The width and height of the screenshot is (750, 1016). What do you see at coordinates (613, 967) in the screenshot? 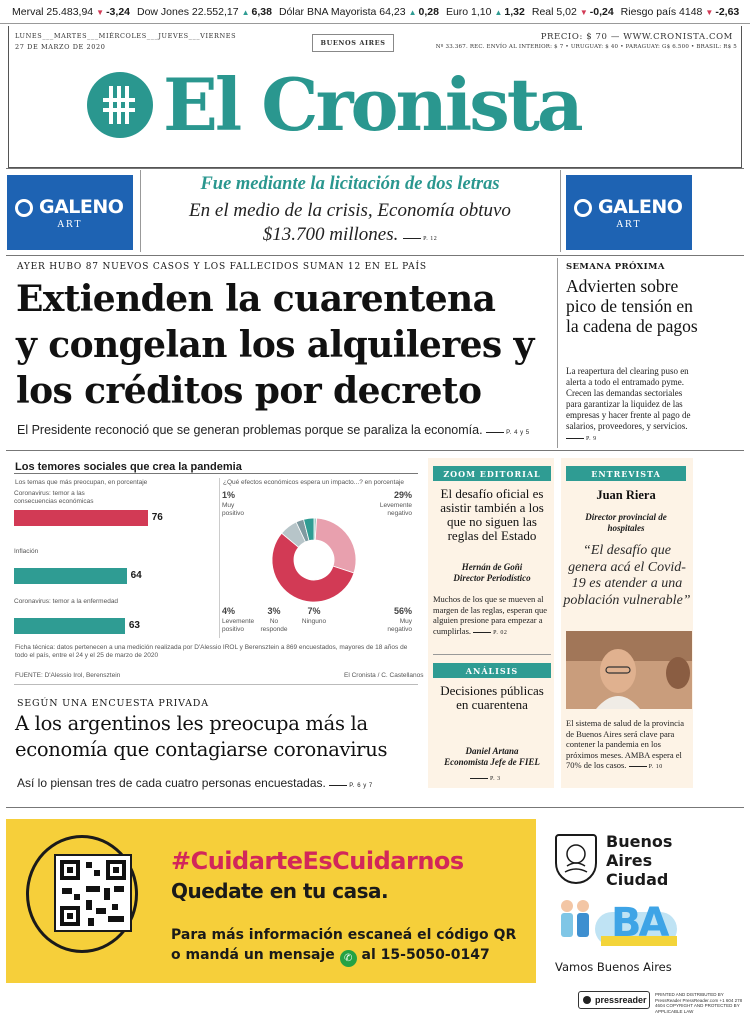
I see `city-slogan: Vamos Buenos Aires` at bounding box center [613, 967].